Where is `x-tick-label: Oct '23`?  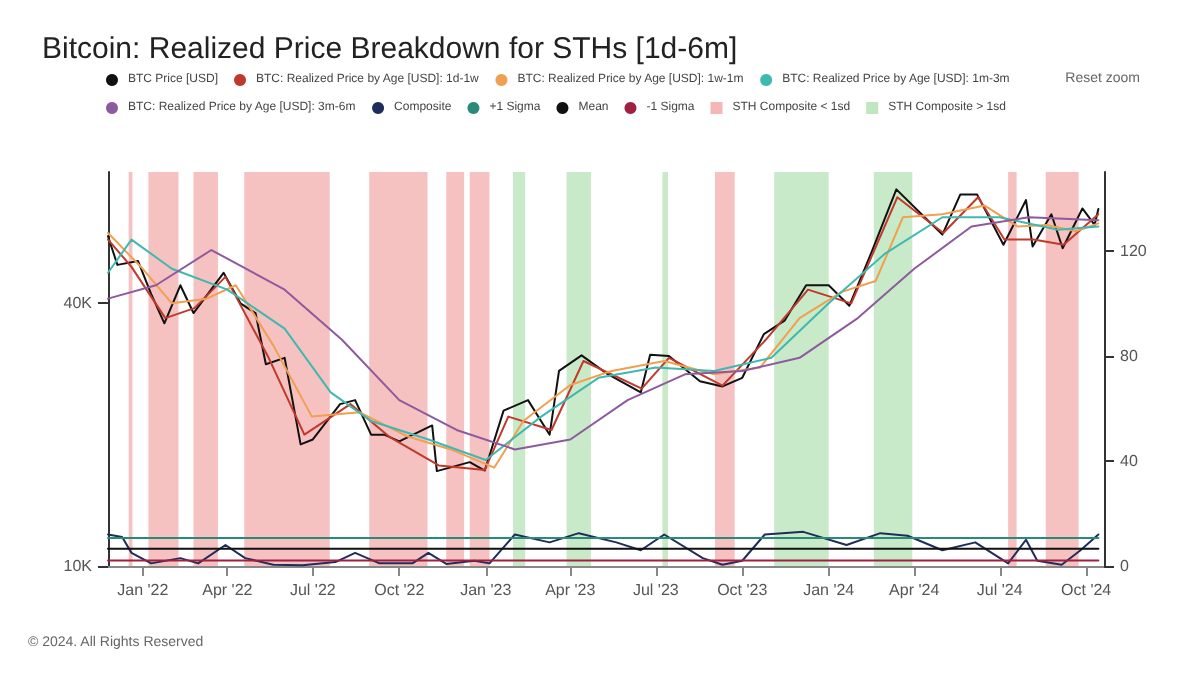
x-tick-label: Oct '23 is located at coordinates (743, 590).